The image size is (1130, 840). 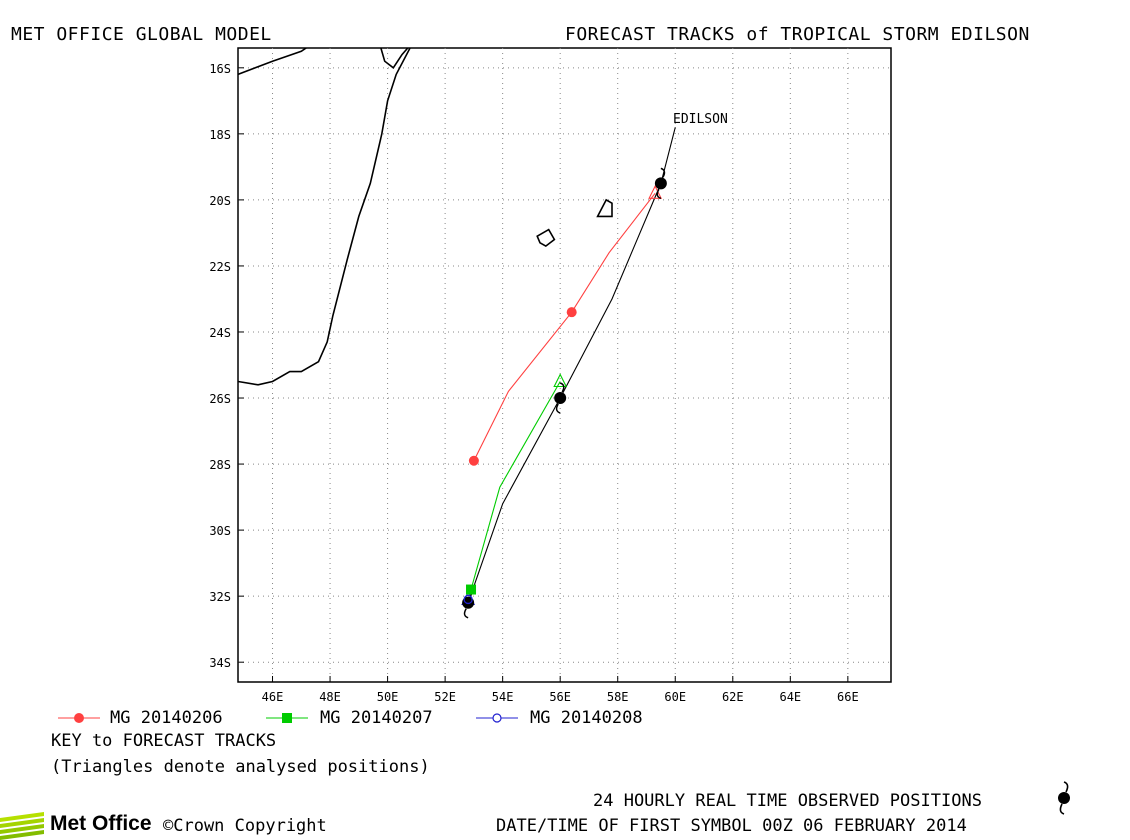 I want to click on cyclone-symbol-icon, so click(x=1064, y=798).